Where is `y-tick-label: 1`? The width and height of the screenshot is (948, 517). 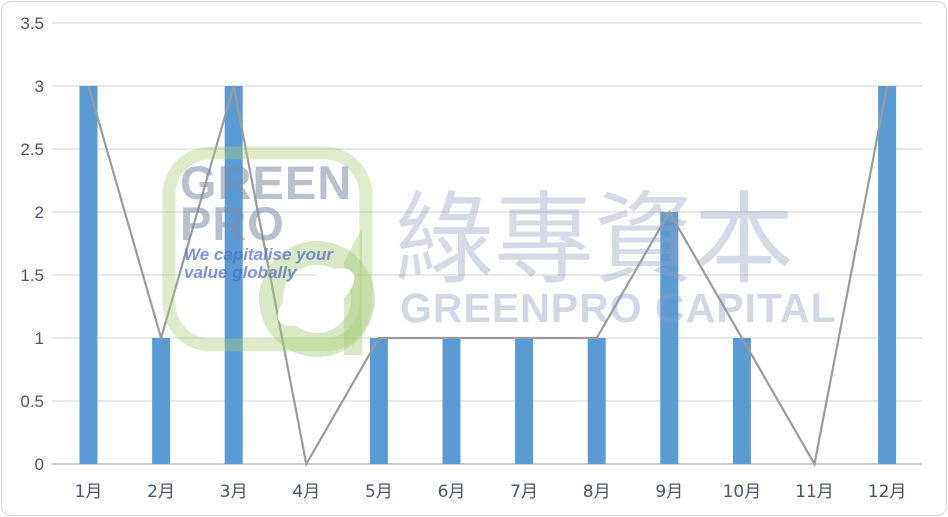
y-tick-label: 1 is located at coordinates (39, 338).